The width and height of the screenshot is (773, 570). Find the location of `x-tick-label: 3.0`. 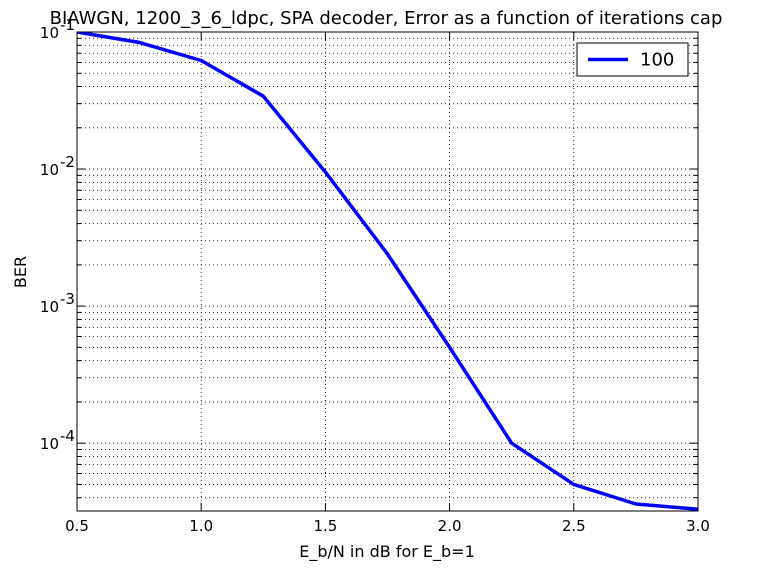

x-tick-label: 3.0 is located at coordinates (698, 526).